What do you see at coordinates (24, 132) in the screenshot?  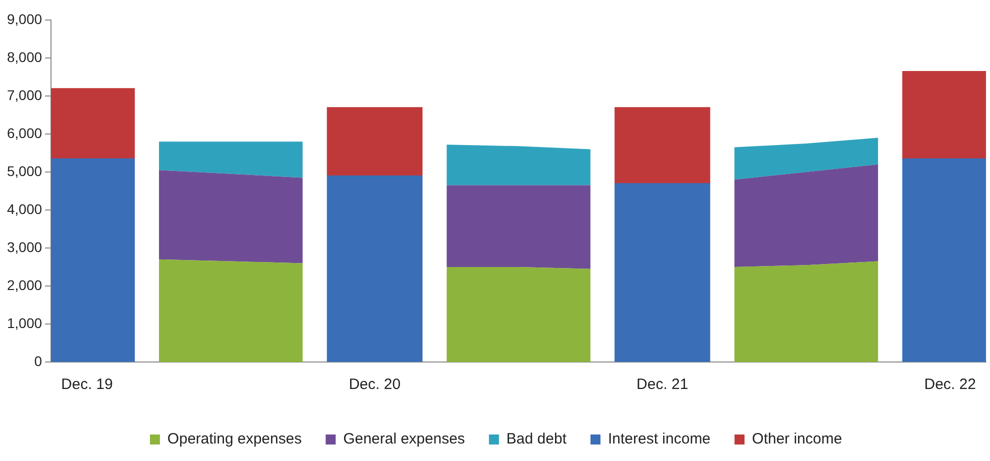 I see `y-tick-label: 6,000` at bounding box center [24, 132].